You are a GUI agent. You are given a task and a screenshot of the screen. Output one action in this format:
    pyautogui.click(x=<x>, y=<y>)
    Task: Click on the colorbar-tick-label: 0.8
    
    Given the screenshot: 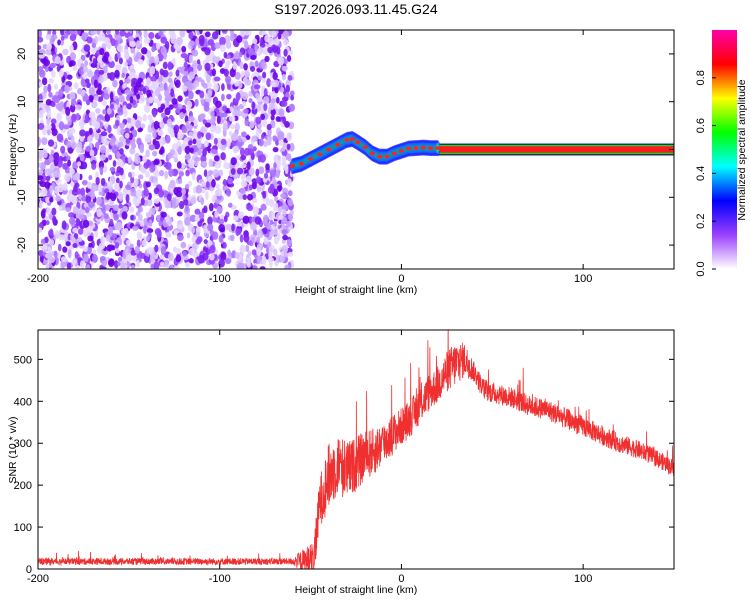 What is the action you would take?
    pyautogui.click(x=701, y=77)
    